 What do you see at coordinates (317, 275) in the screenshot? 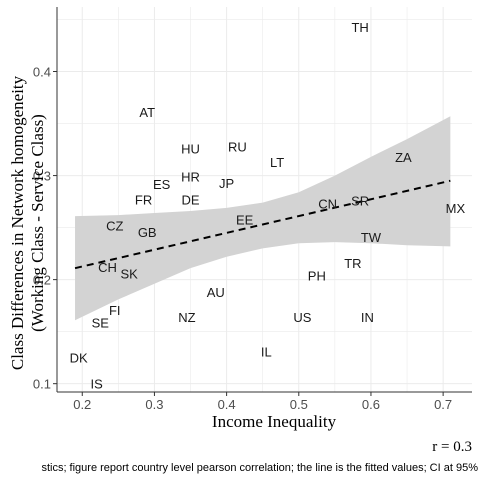
I see `point-label-ph: PH` at bounding box center [317, 275].